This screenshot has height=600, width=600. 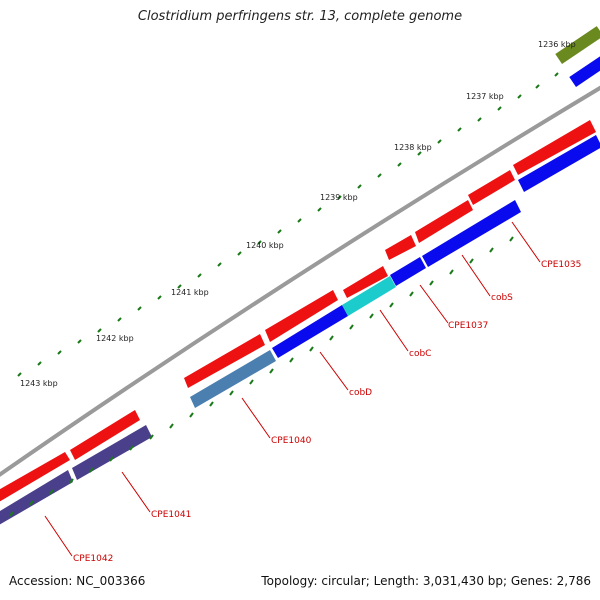 What do you see at coordinates (265, 245) in the screenshot?
I see `kbp-label-1240: 1240 kbp` at bounding box center [265, 245].